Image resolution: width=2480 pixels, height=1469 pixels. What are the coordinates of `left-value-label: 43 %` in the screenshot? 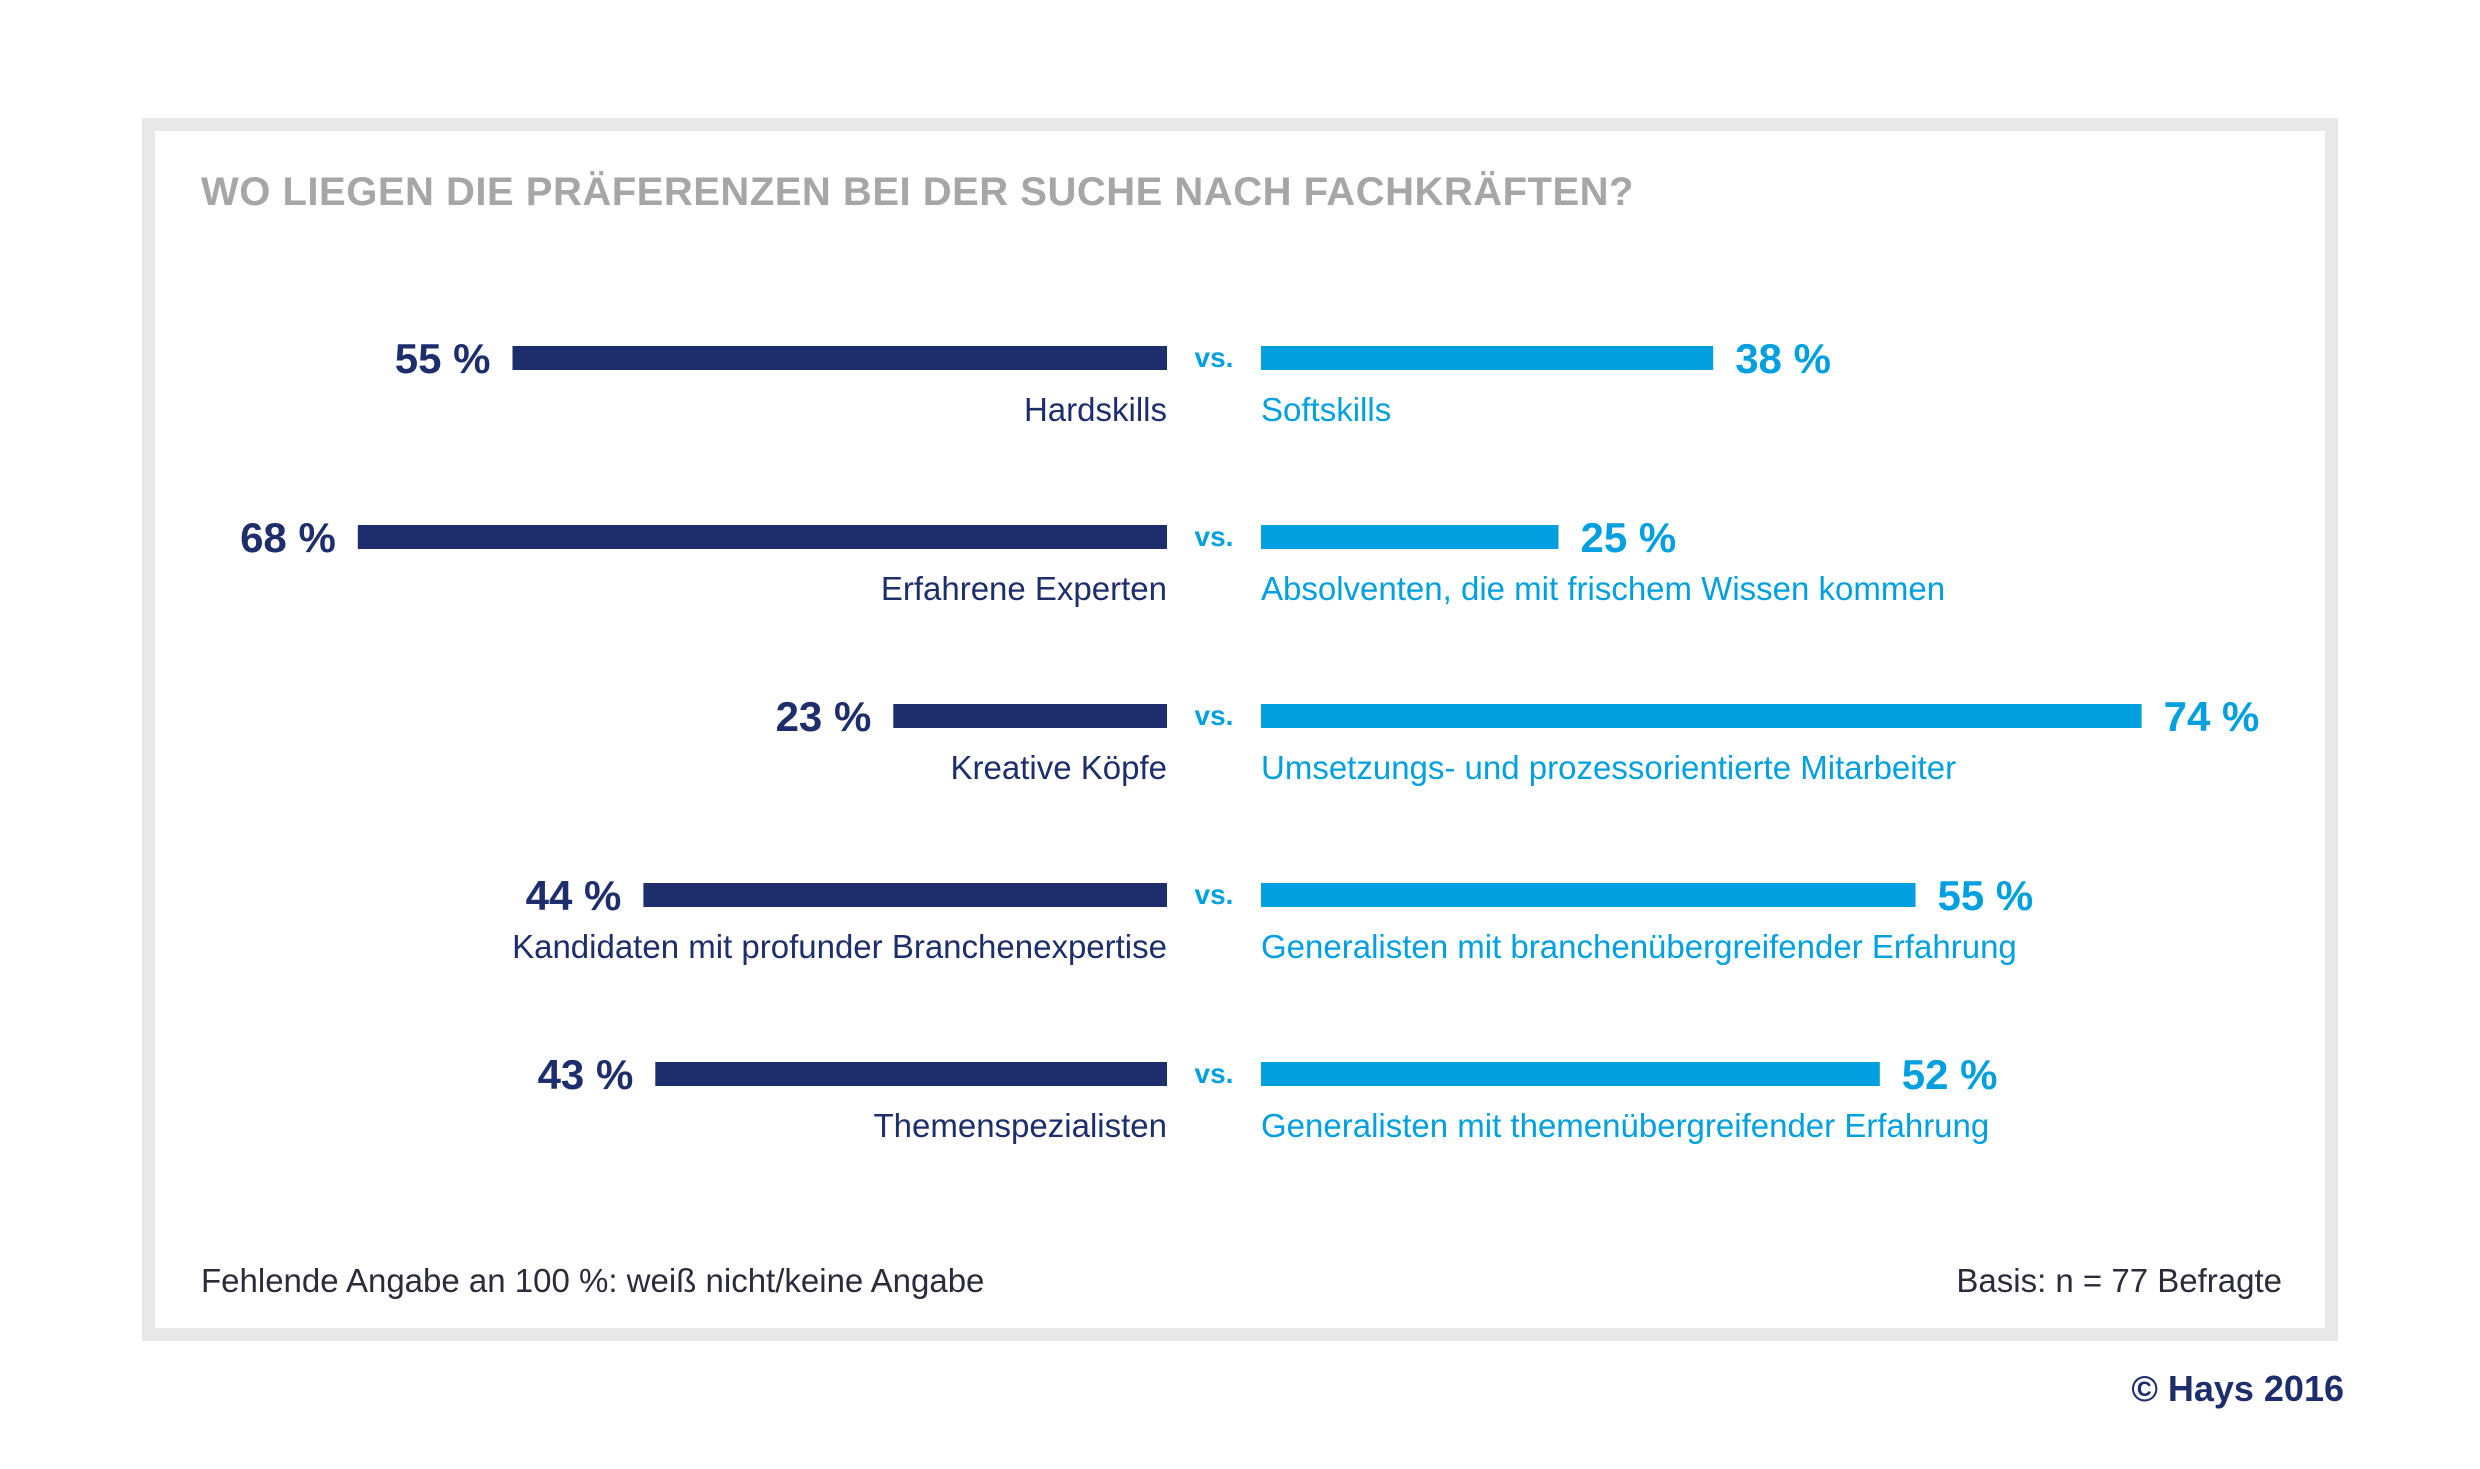 It's located at (586, 1074).